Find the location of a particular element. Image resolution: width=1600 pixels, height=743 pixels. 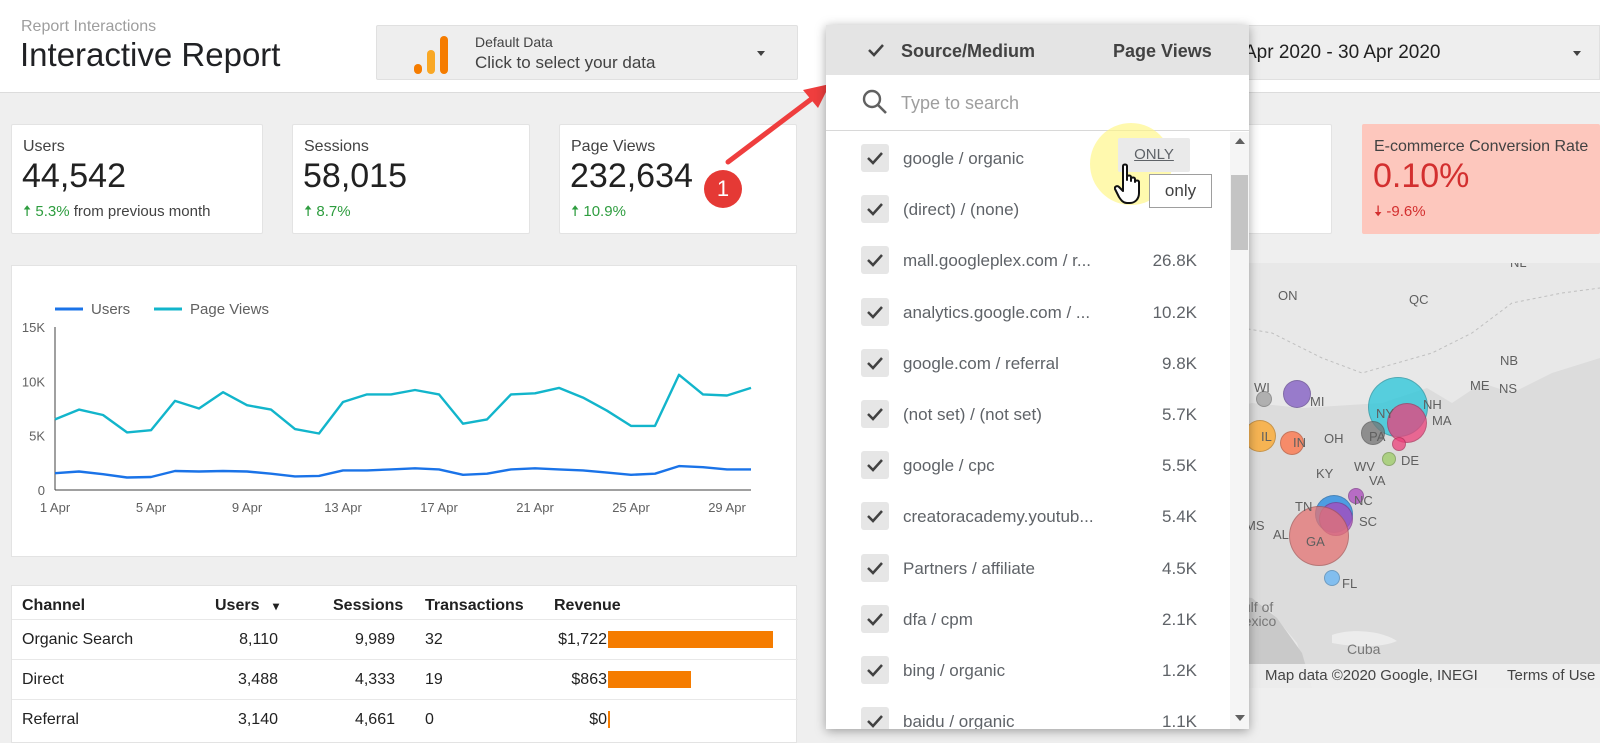

dropdown-item: dfa / cpm 2.1K is located at coordinates (1028, 619).